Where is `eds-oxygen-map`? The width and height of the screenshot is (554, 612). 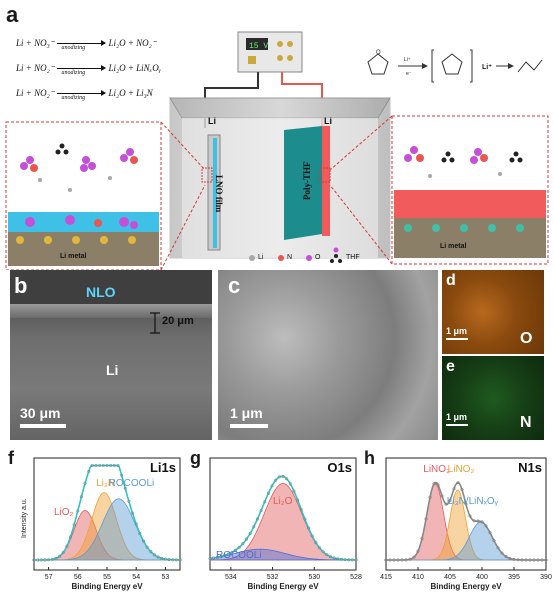
eds-oxygen-map is located at coordinates (493, 312).